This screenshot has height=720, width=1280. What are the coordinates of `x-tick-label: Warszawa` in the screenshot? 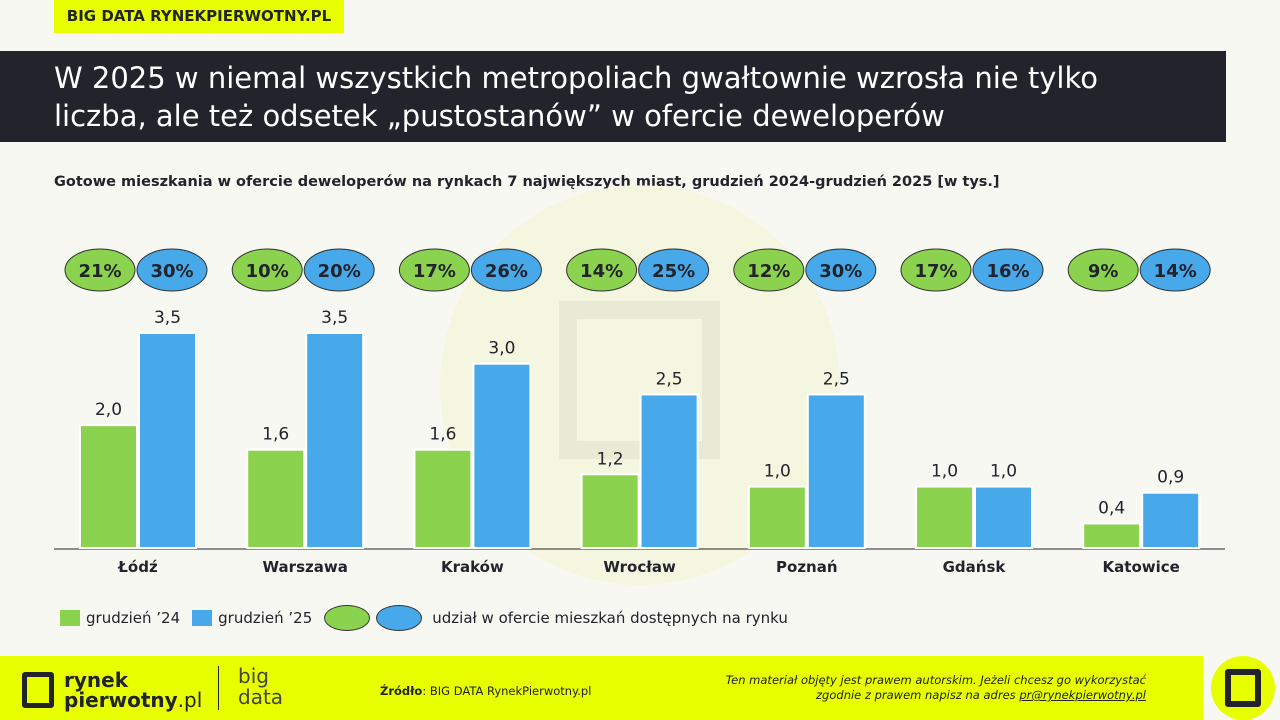 It's located at (305, 567).